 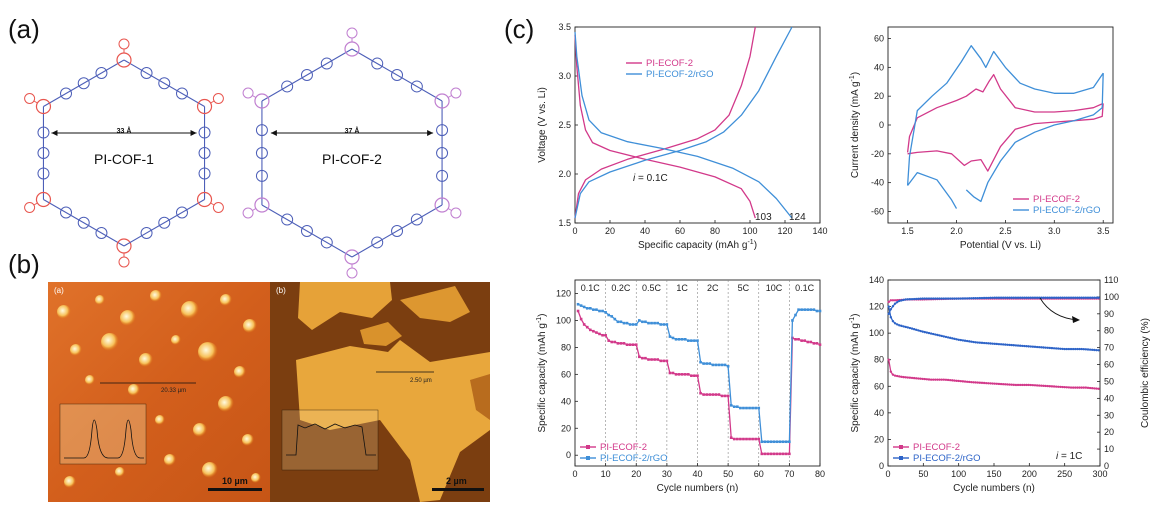 What do you see at coordinates (855, 125) in the screenshot?
I see `y-axis-label: Current density (mA g-1)` at bounding box center [855, 125].